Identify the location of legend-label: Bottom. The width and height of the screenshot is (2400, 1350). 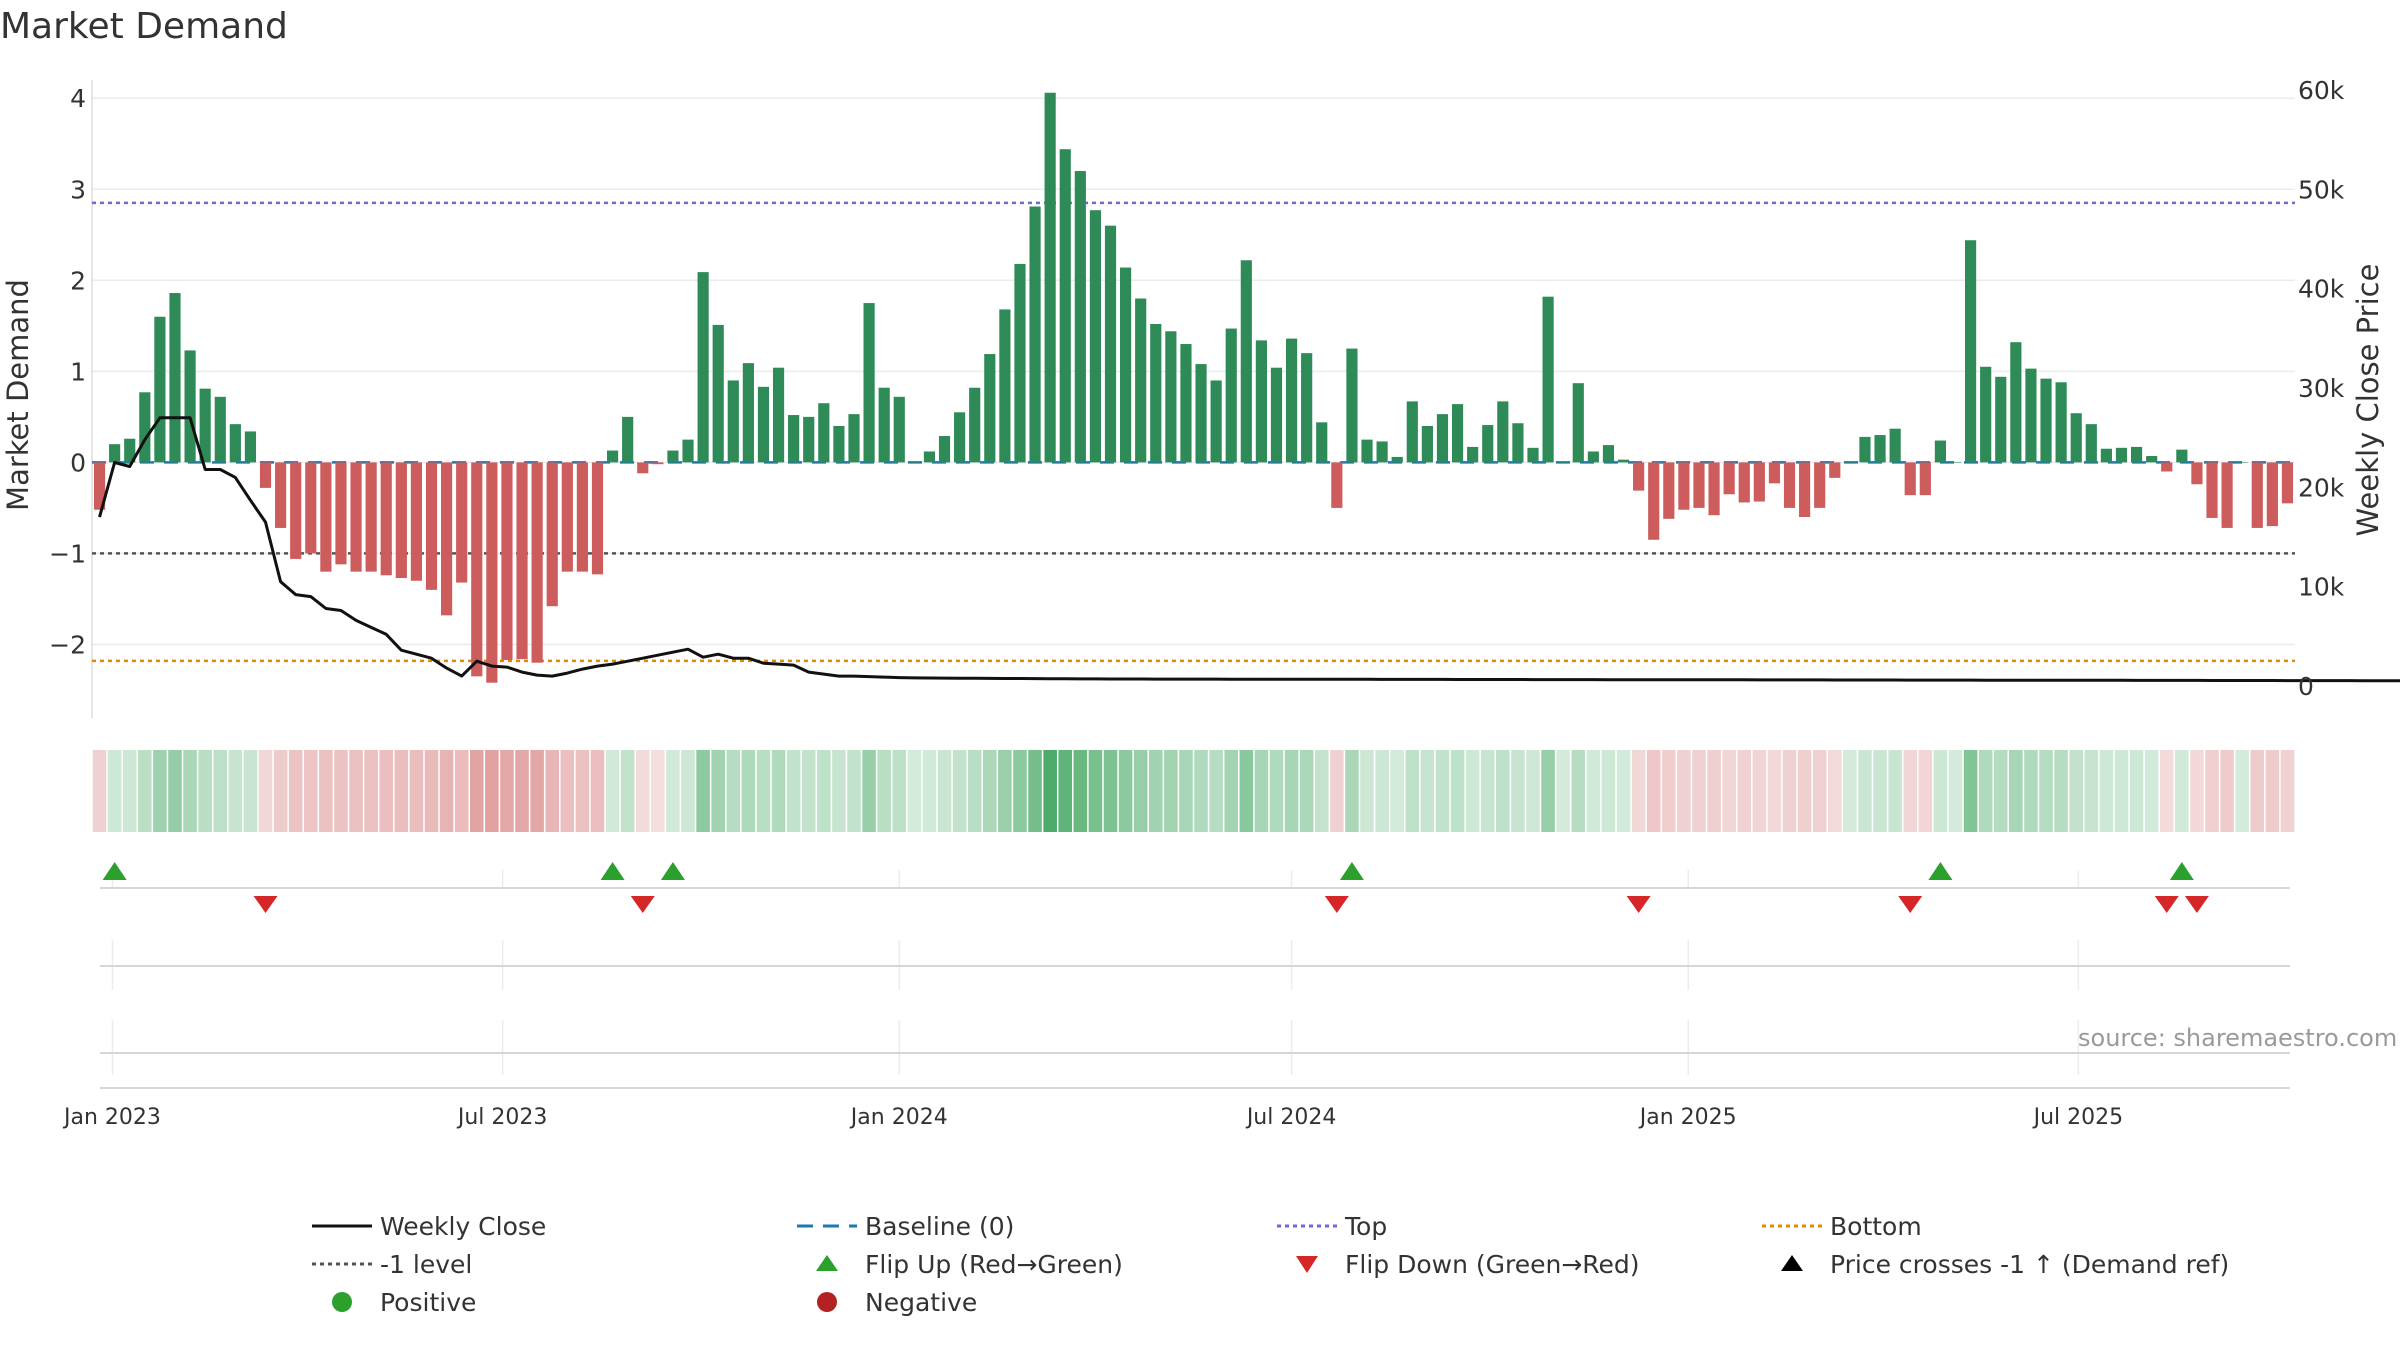
(1876, 1226).